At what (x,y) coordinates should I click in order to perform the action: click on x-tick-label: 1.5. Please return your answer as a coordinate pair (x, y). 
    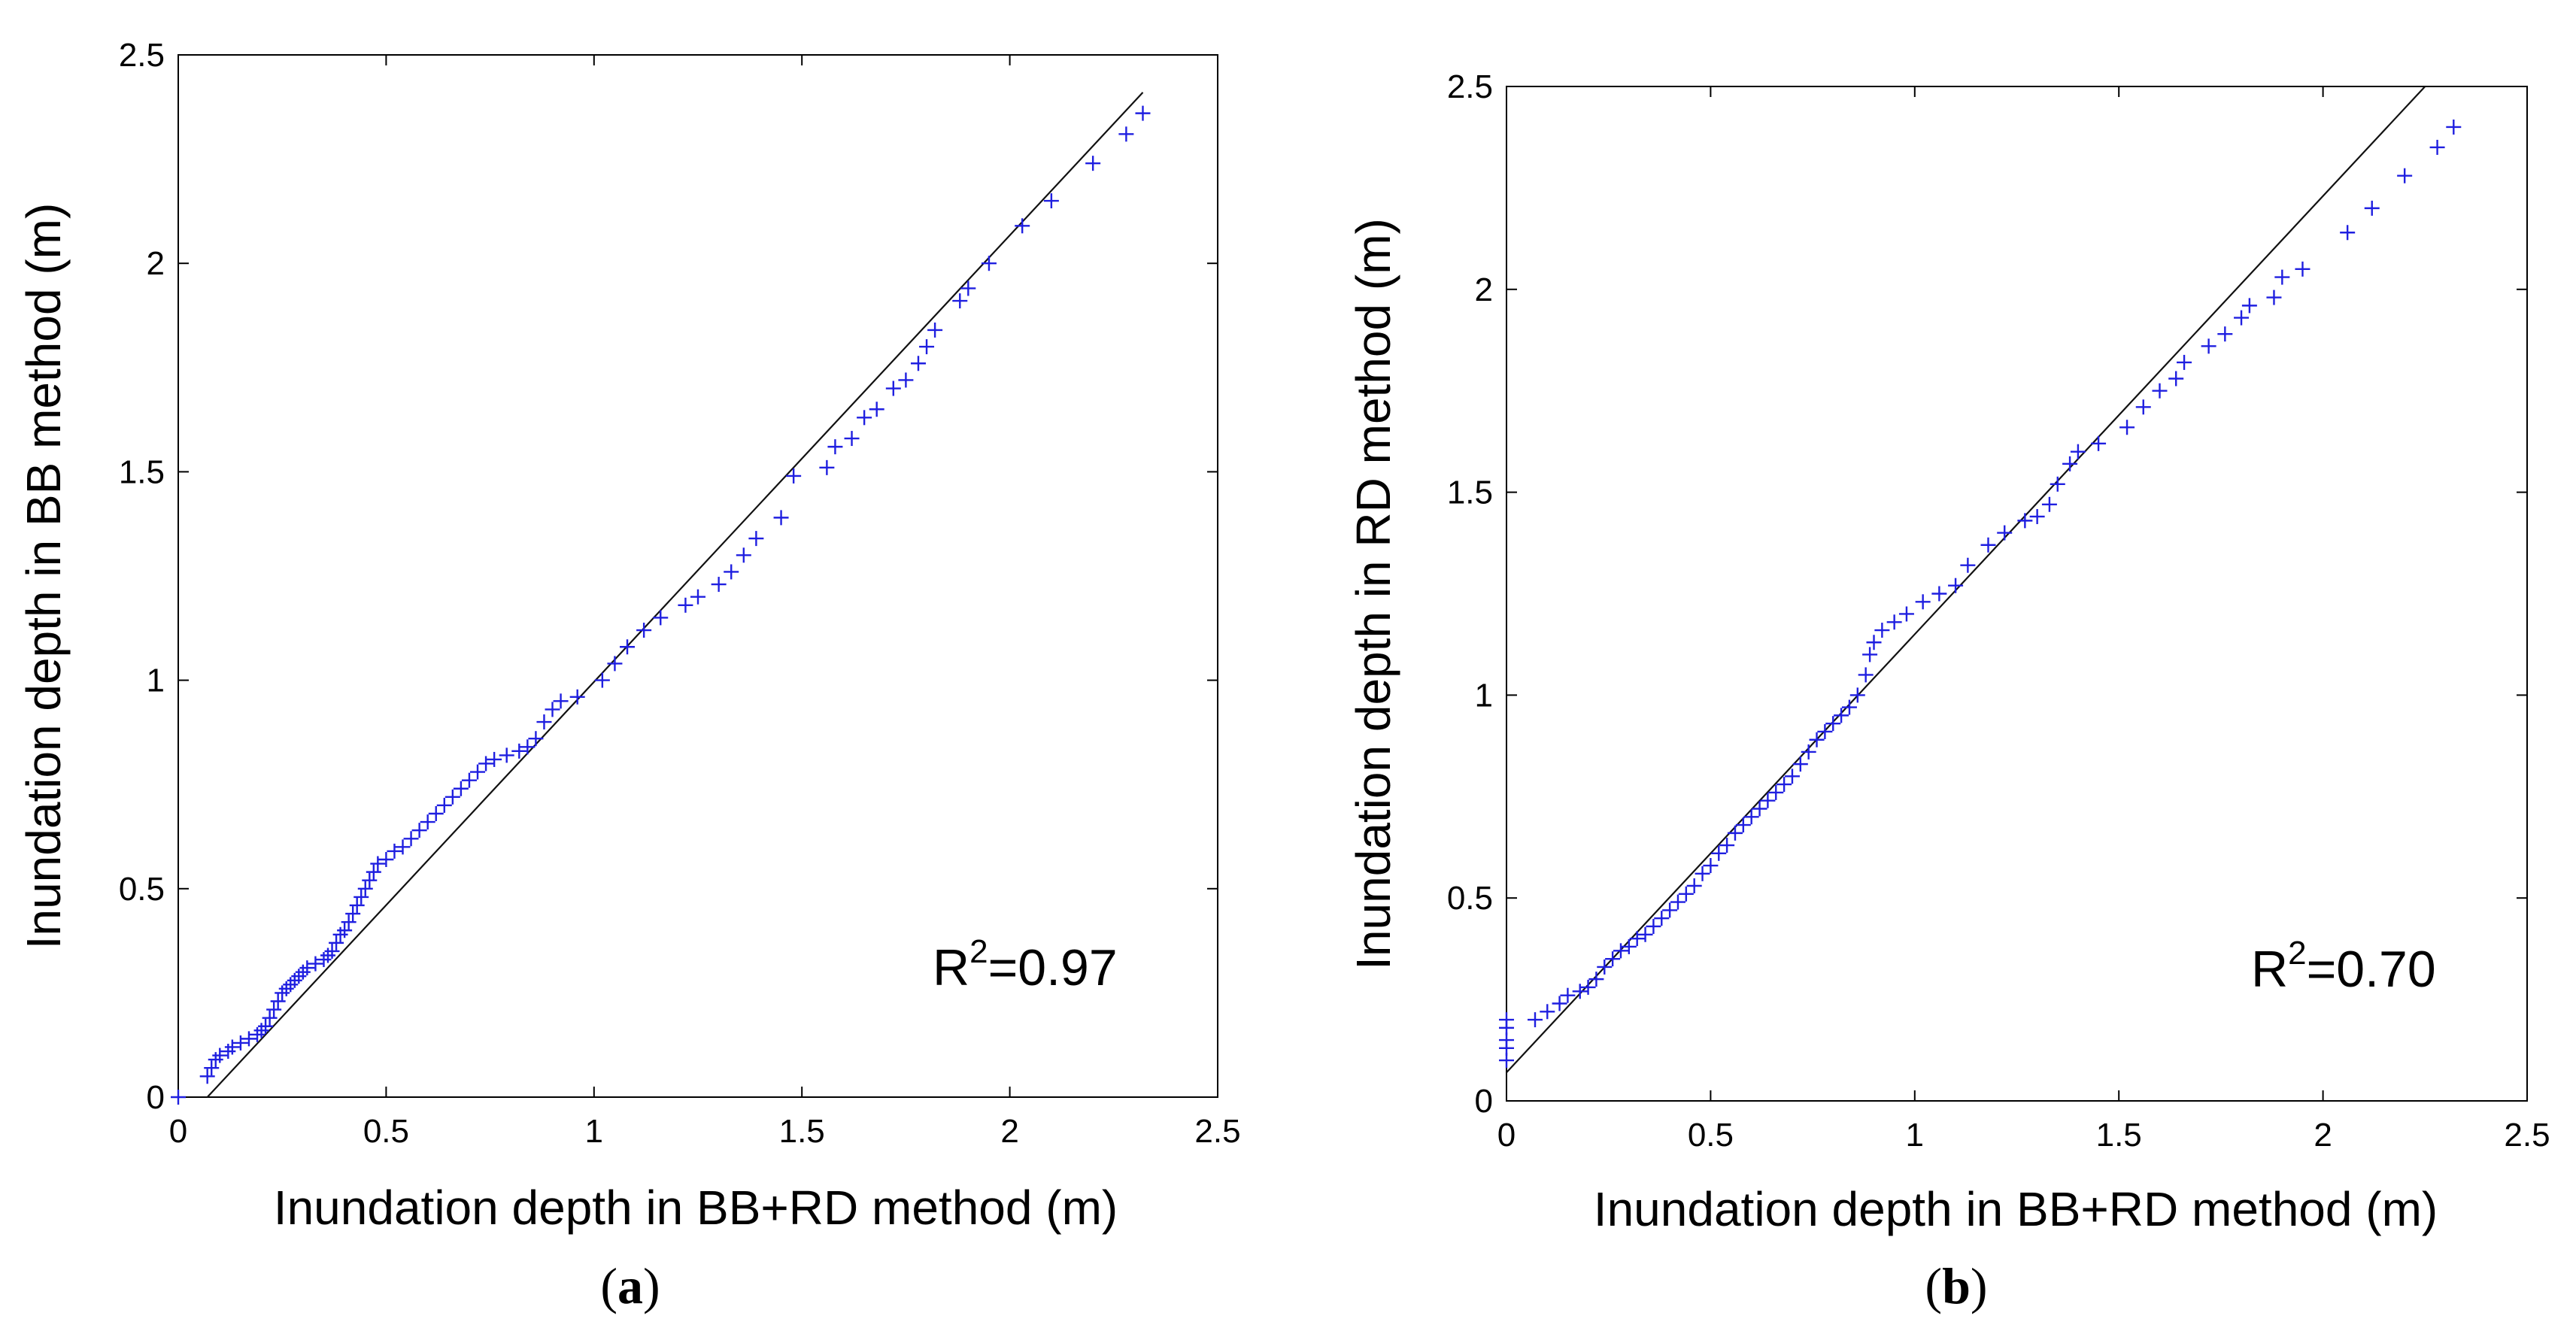
    Looking at the image, I should click on (2119, 1135).